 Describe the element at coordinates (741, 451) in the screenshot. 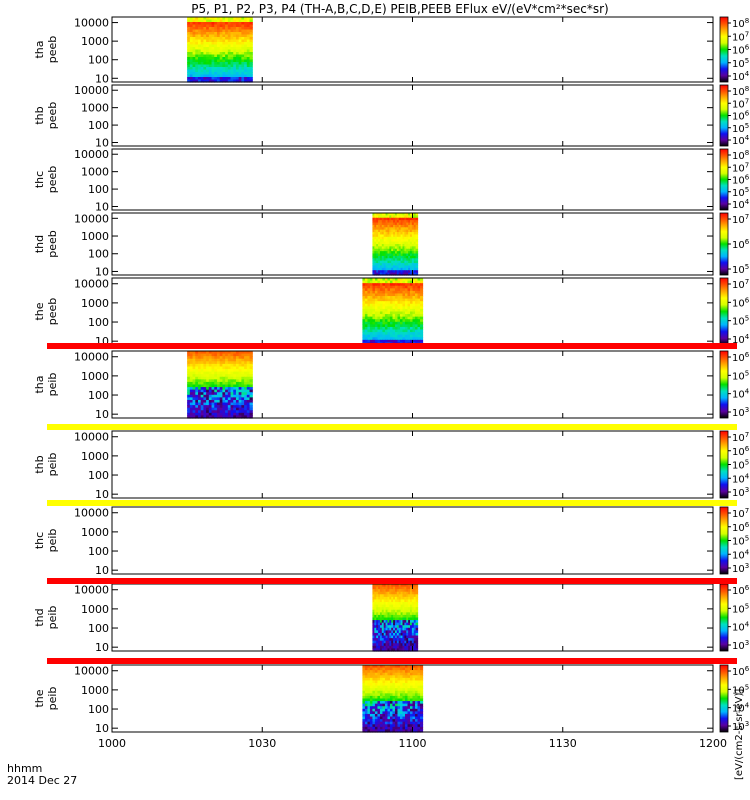

I see `colorbar-tick-label: 106` at that location.